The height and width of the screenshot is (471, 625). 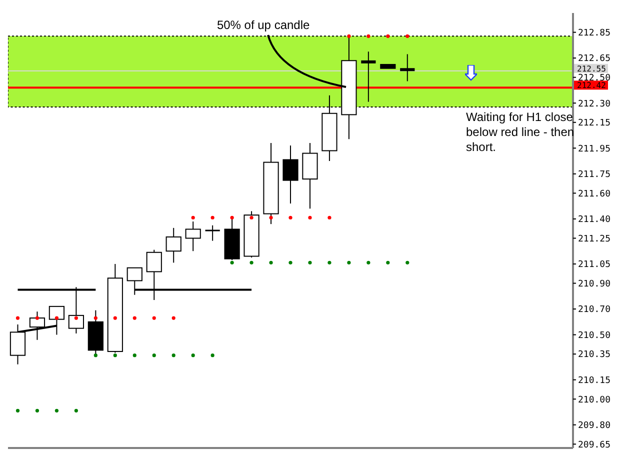 What do you see at coordinates (594, 445) in the screenshot?
I see `y-tick-label: 209.65` at bounding box center [594, 445].